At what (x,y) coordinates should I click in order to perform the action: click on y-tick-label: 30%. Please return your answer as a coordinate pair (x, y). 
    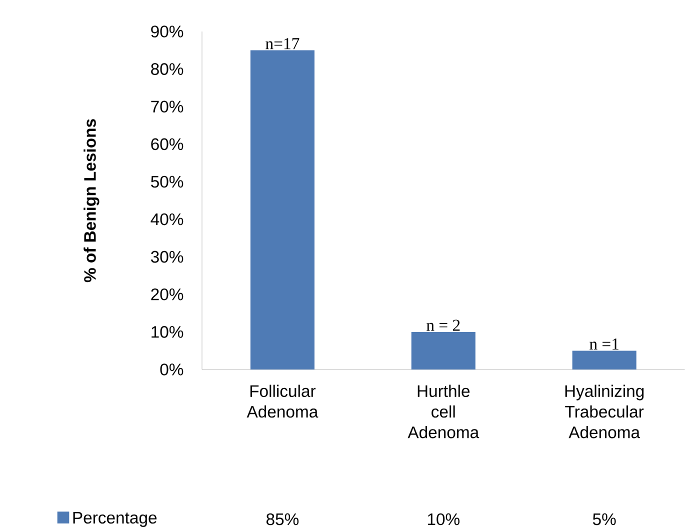
    Looking at the image, I should click on (167, 256).